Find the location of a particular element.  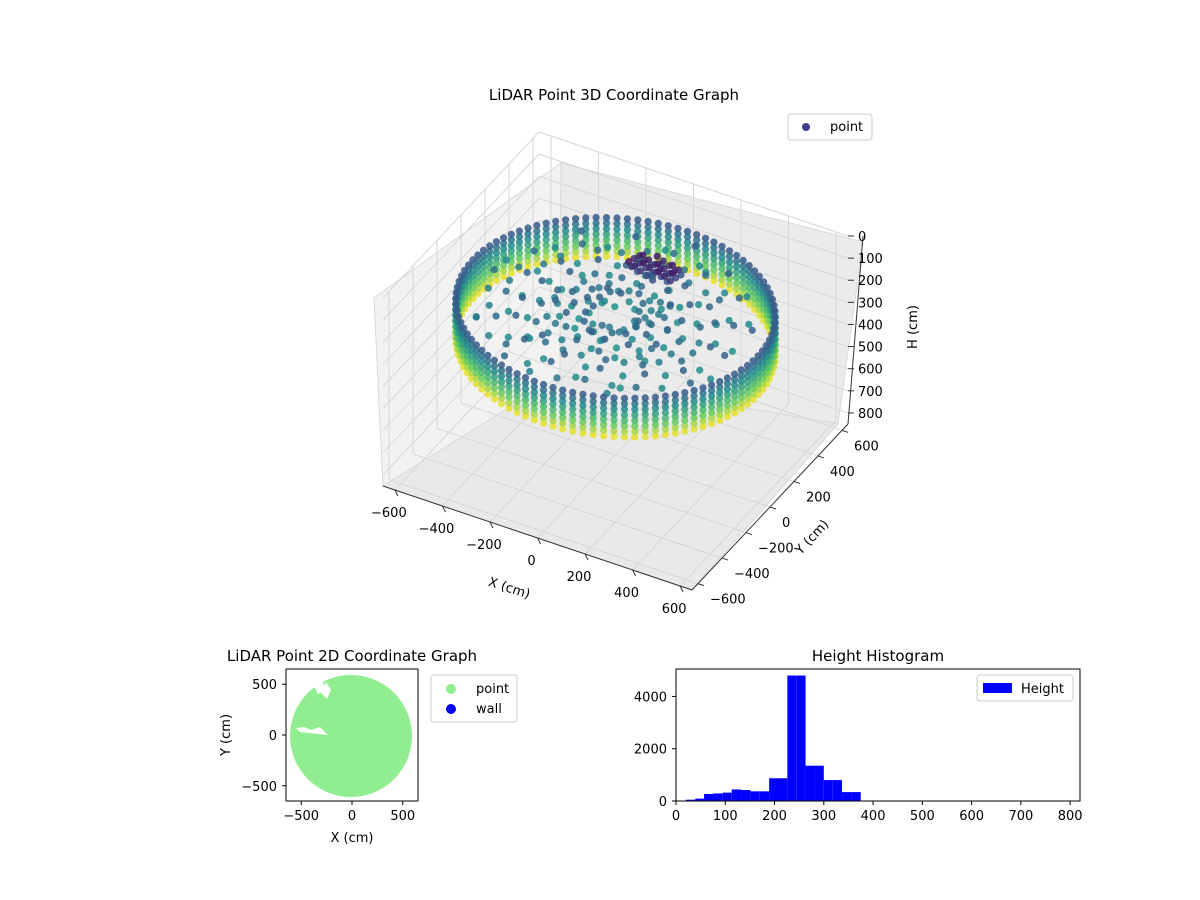

histogram-title: Height Histogram is located at coordinates (878, 656).